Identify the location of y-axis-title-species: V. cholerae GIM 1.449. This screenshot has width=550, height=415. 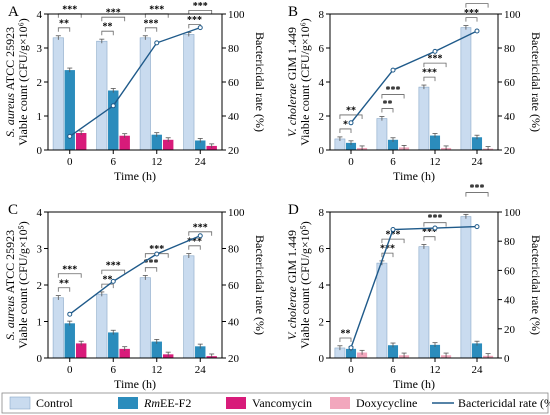
(292, 285).